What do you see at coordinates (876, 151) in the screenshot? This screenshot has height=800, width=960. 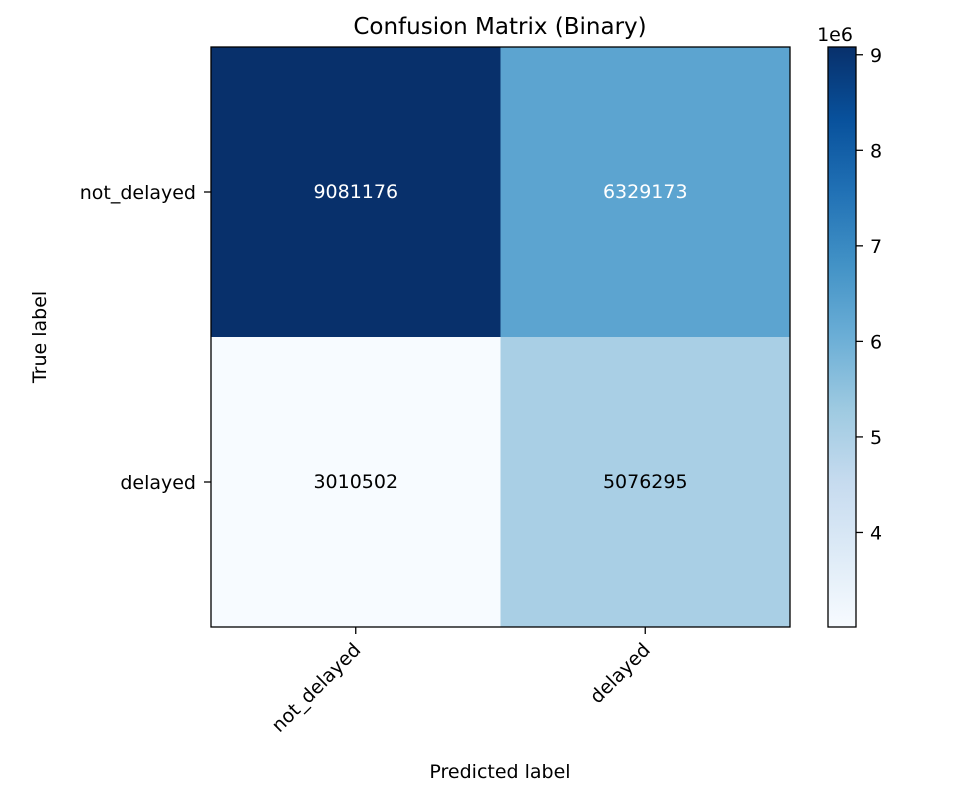 I see `colorbar-tick-label: 8` at bounding box center [876, 151].